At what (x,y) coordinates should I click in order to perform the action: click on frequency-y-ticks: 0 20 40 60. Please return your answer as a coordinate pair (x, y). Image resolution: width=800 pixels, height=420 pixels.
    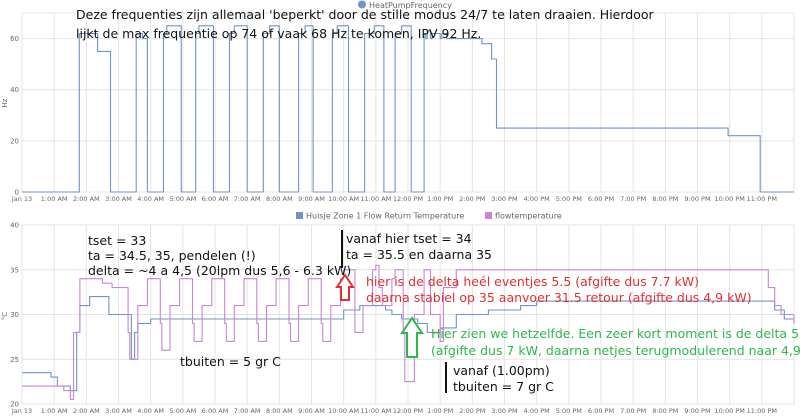
    Looking at the image, I should click on (14, 115).